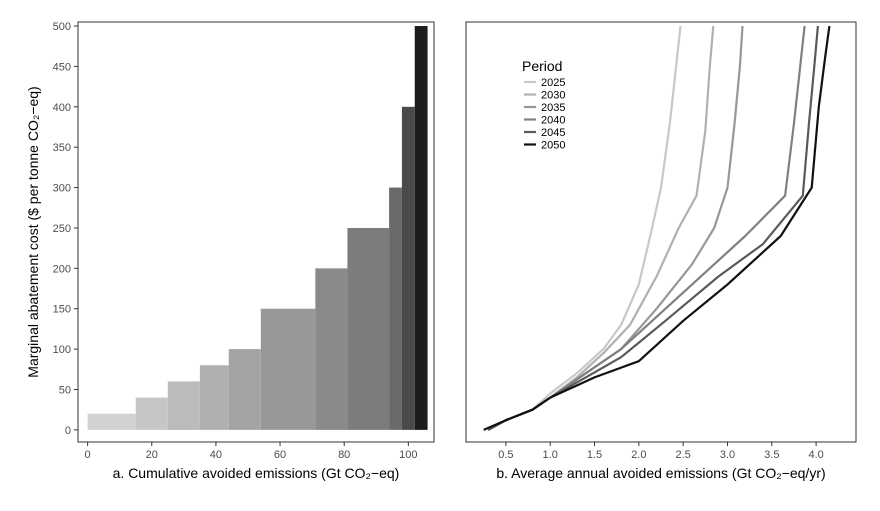  Describe the element at coordinates (216, 455) in the screenshot. I see `x-tick-label: 40` at that location.